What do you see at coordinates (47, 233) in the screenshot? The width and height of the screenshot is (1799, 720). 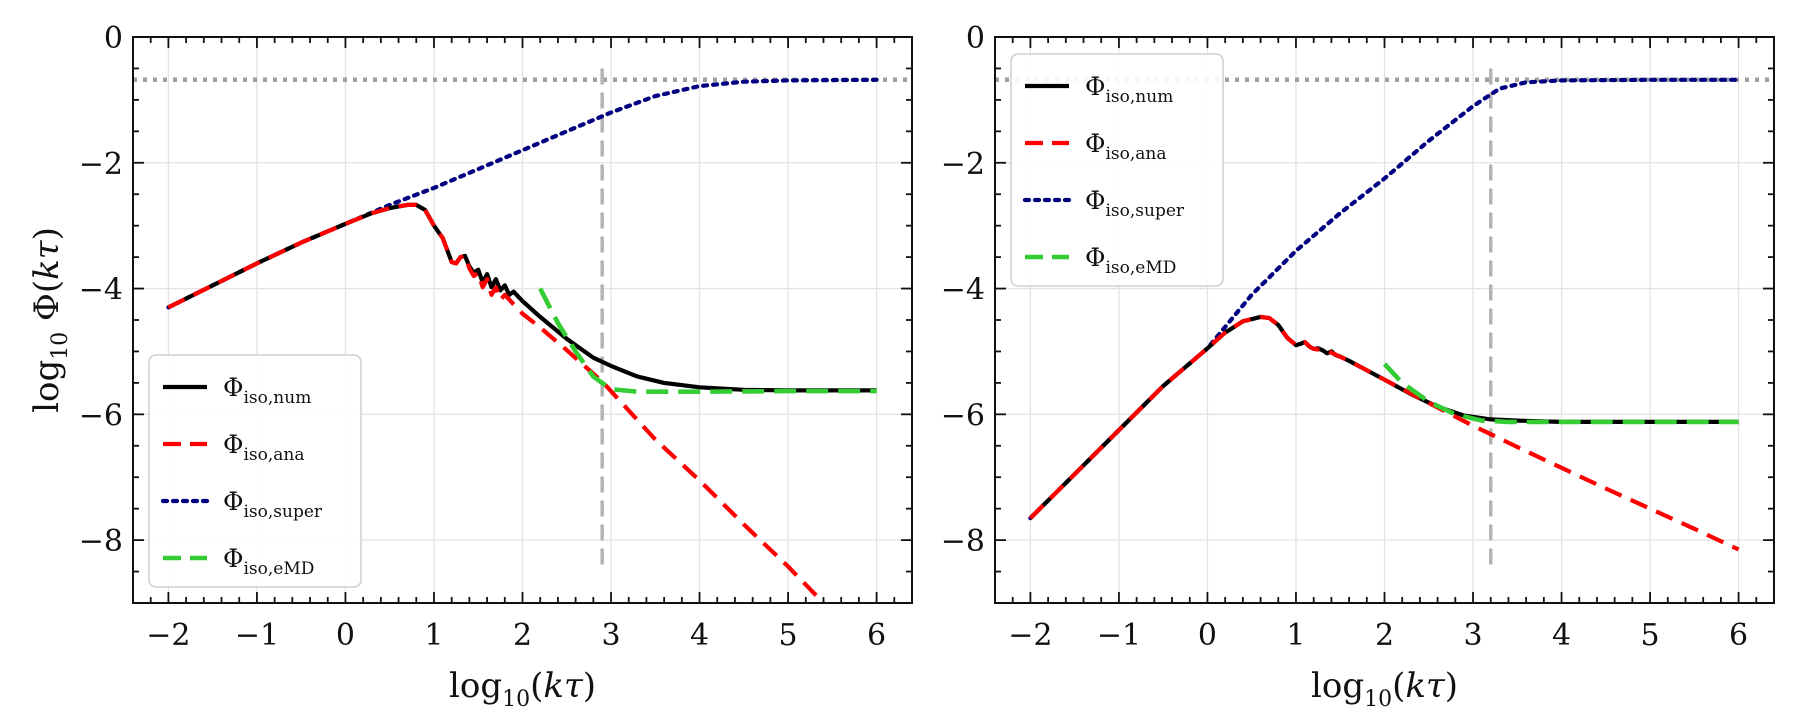 I see `y-axis-title-text: )` at bounding box center [47, 233].